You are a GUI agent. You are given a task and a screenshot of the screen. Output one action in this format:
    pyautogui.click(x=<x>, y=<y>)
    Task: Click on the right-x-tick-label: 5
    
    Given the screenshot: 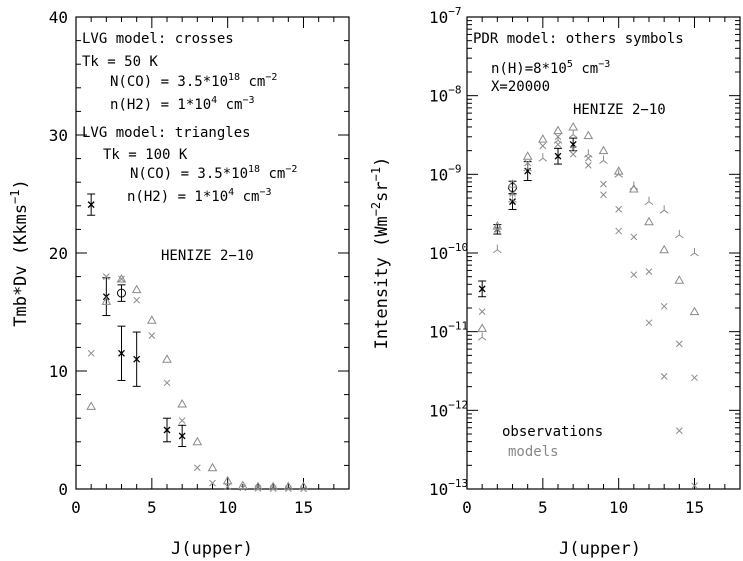 What is the action you would take?
    pyautogui.click(x=543, y=507)
    